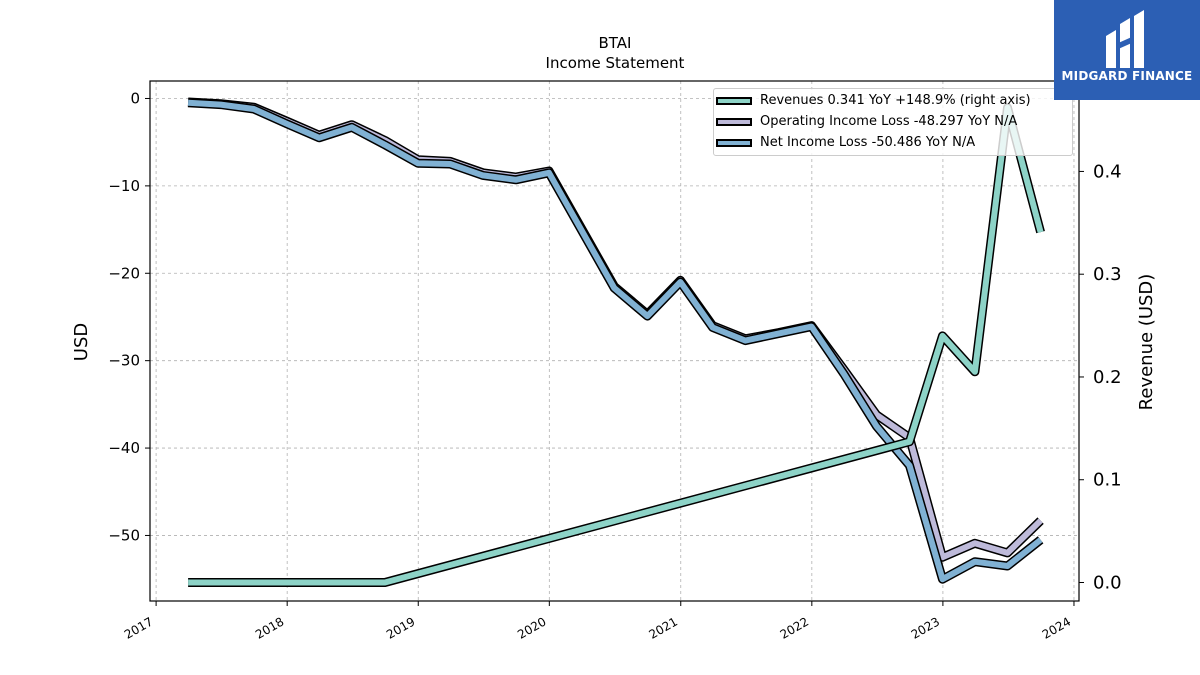 The width and height of the screenshot is (1200, 675). I want to click on y-axis-right-label: Revenue (USD), so click(1146, 342).